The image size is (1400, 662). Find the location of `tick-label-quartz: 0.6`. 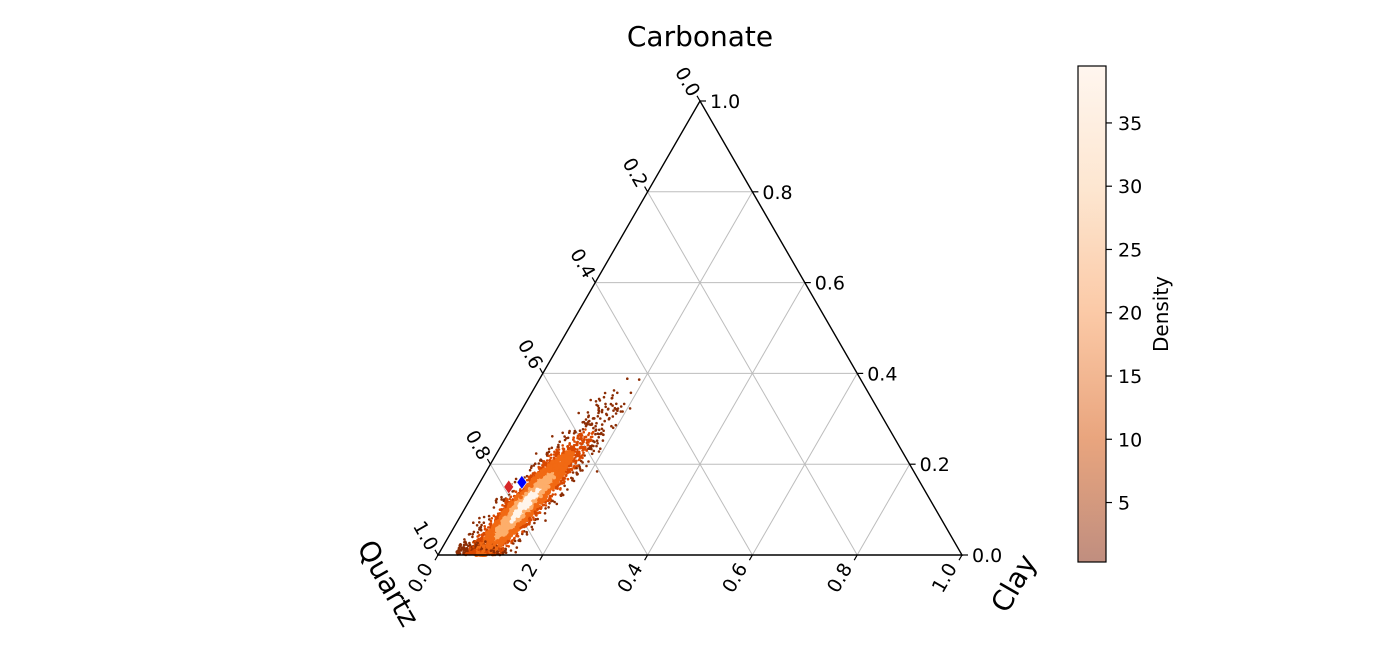

tick-label-quartz: 0.6 is located at coordinates (530, 354).